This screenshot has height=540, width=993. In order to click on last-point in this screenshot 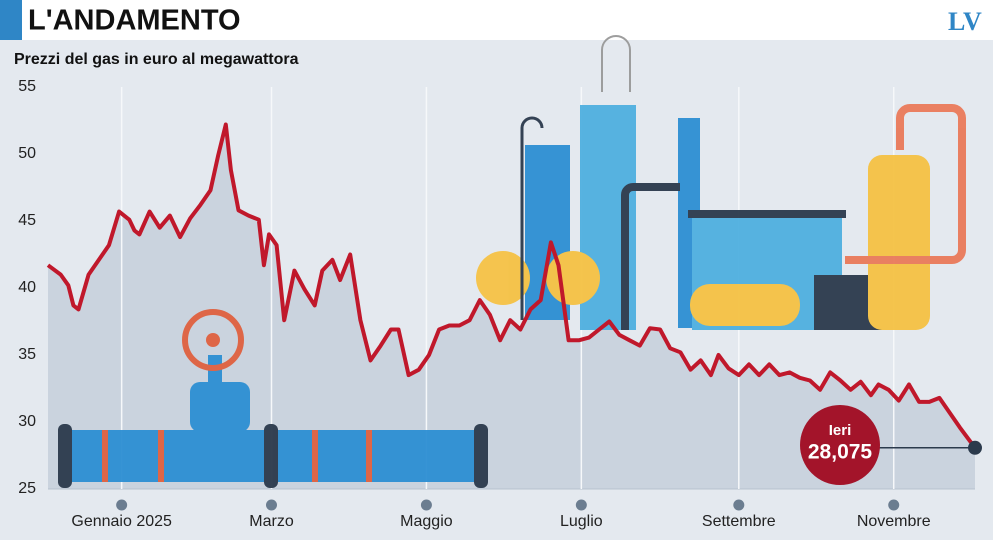, I will do `click(975, 447)`.